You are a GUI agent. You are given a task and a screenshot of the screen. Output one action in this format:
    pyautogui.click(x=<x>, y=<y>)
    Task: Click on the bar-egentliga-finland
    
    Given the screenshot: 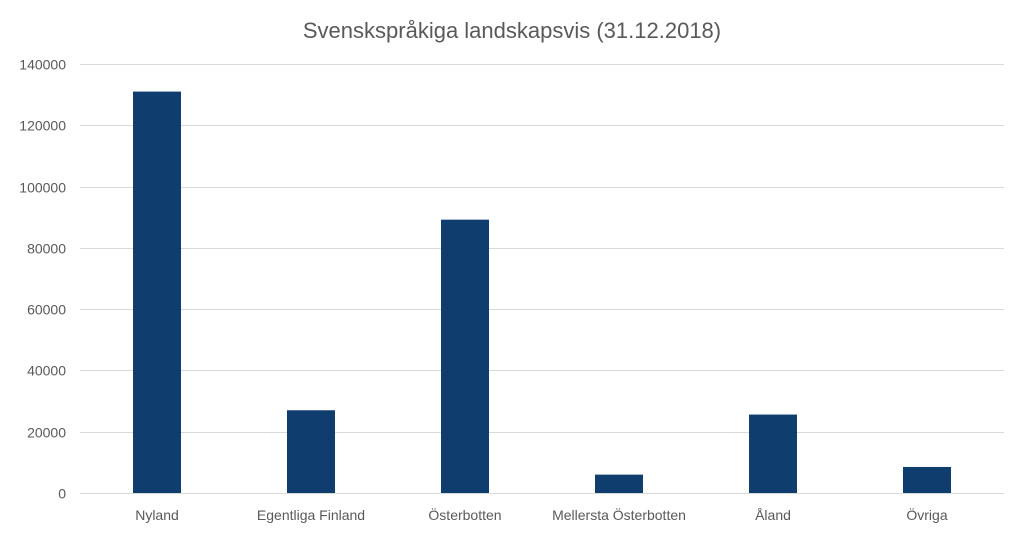 What is the action you would take?
    pyautogui.click(x=311, y=451)
    